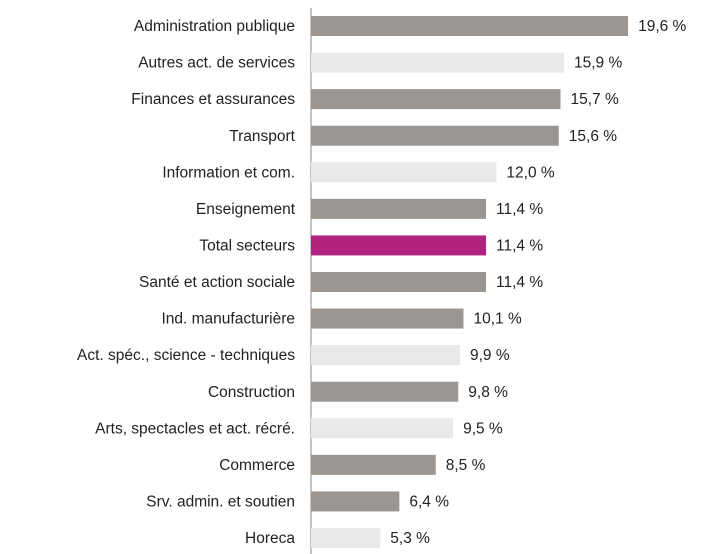 The height and width of the screenshot is (554, 701). Describe the element at coordinates (497, 319) in the screenshot. I see `value-label: 10,1 %` at that location.